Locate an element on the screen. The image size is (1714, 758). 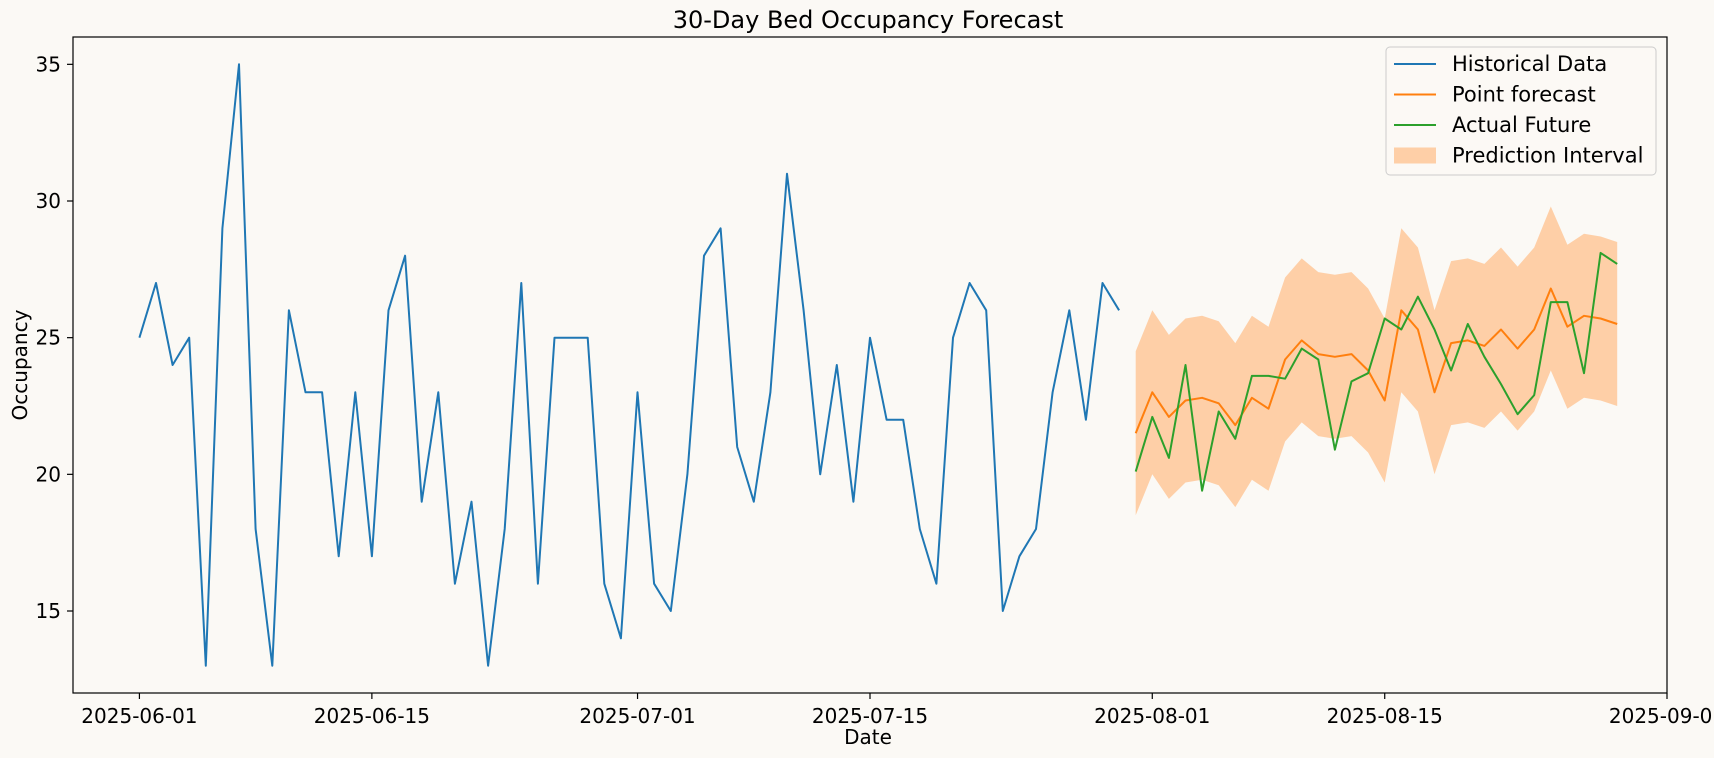
y-axis-title: Occupancy is located at coordinates (20, 364).